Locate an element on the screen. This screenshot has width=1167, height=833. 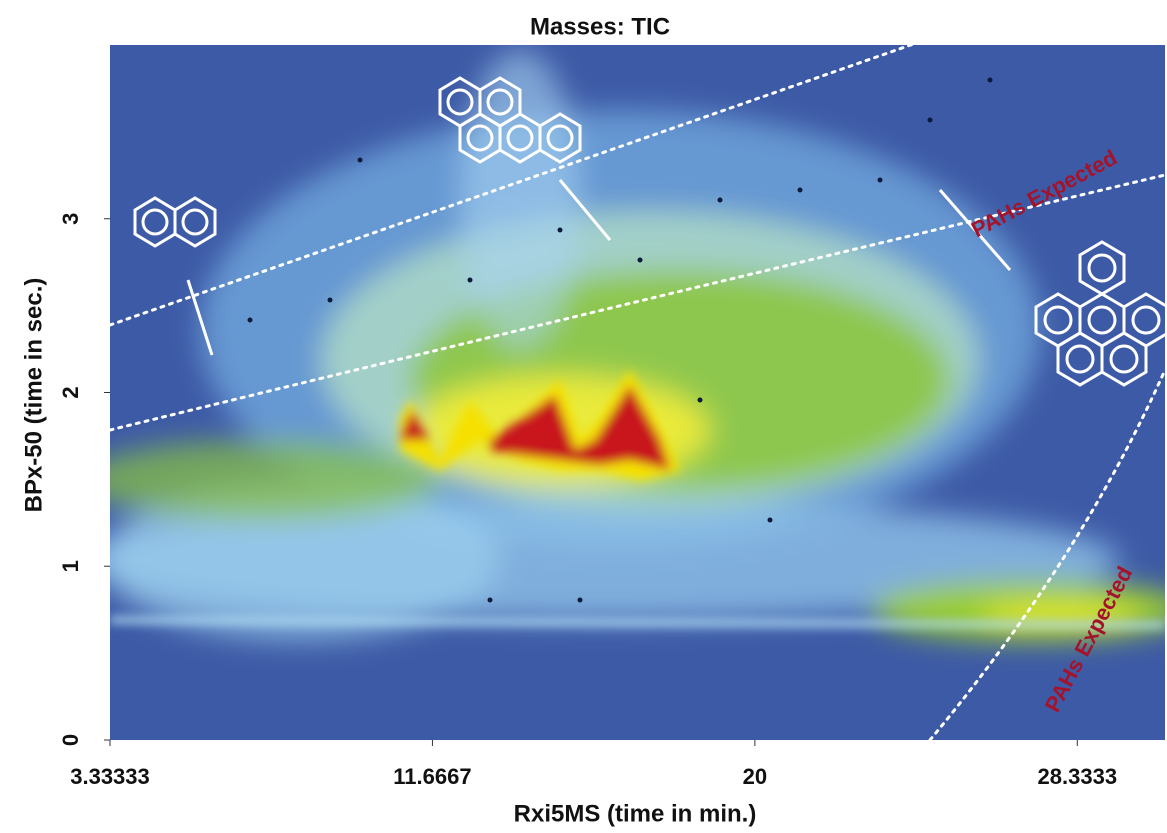
chart-title: Masses: TIC is located at coordinates (600, 26).